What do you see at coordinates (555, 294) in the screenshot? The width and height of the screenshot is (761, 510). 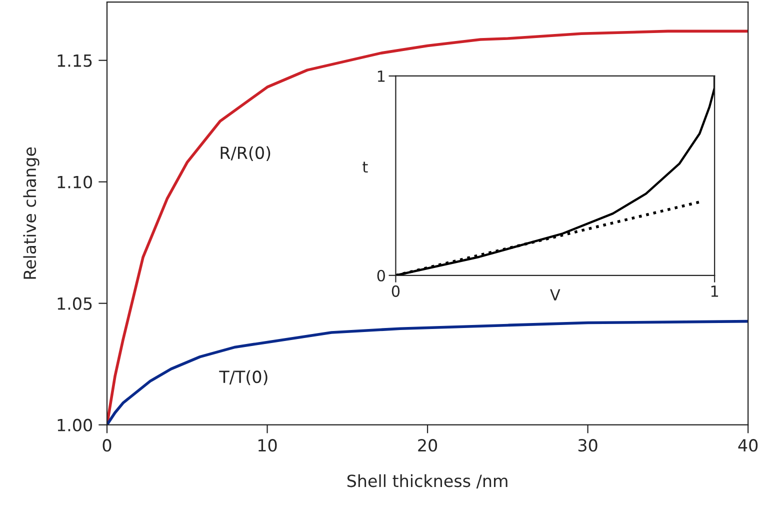 I see `x-axis-title: V` at bounding box center [555, 294].